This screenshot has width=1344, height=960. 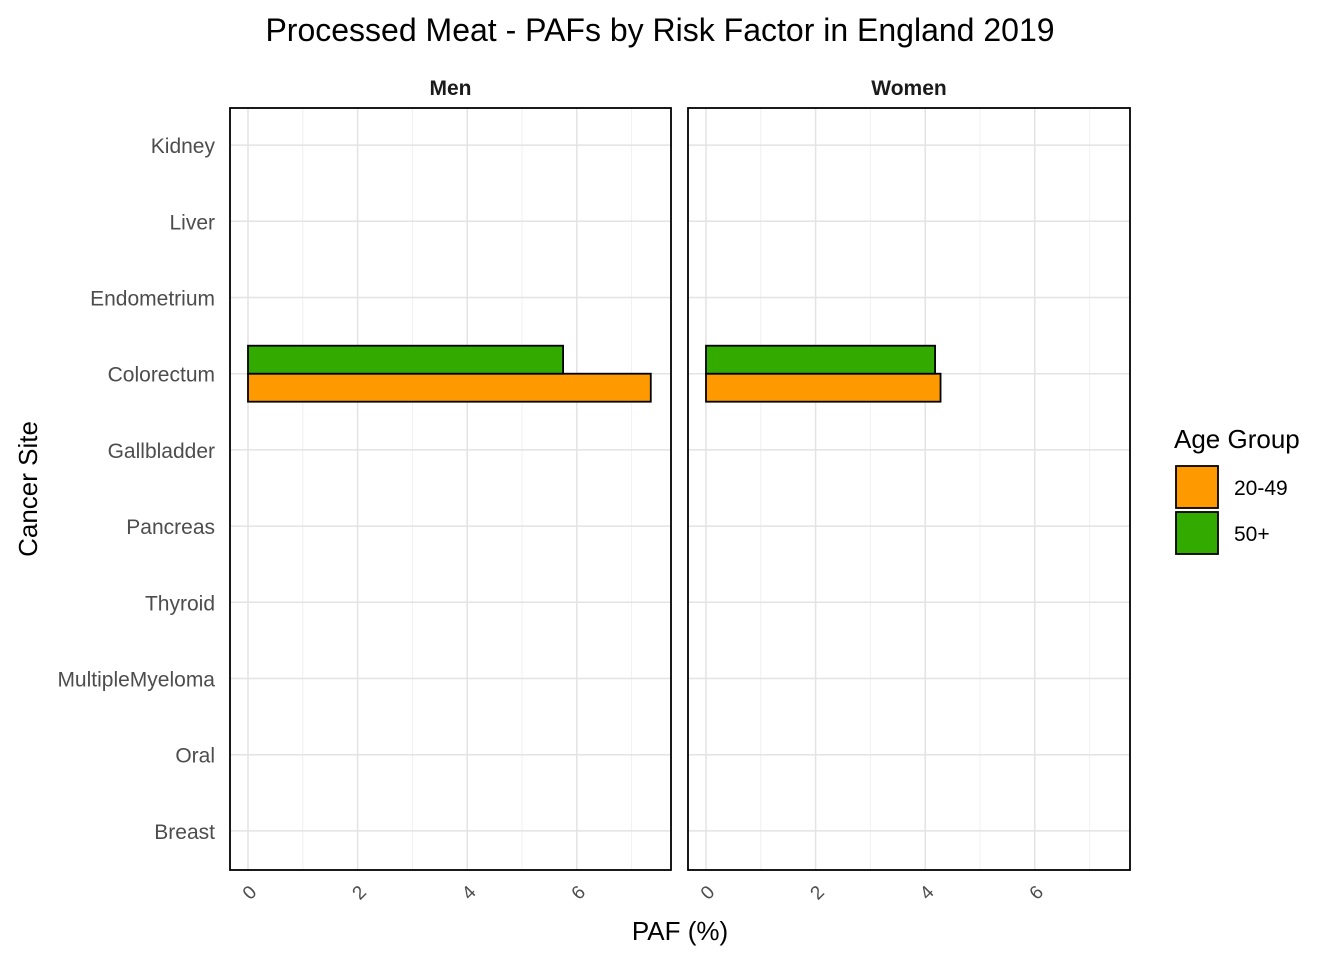 What do you see at coordinates (195, 756) in the screenshot?
I see `y-tick-label: Oral` at bounding box center [195, 756].